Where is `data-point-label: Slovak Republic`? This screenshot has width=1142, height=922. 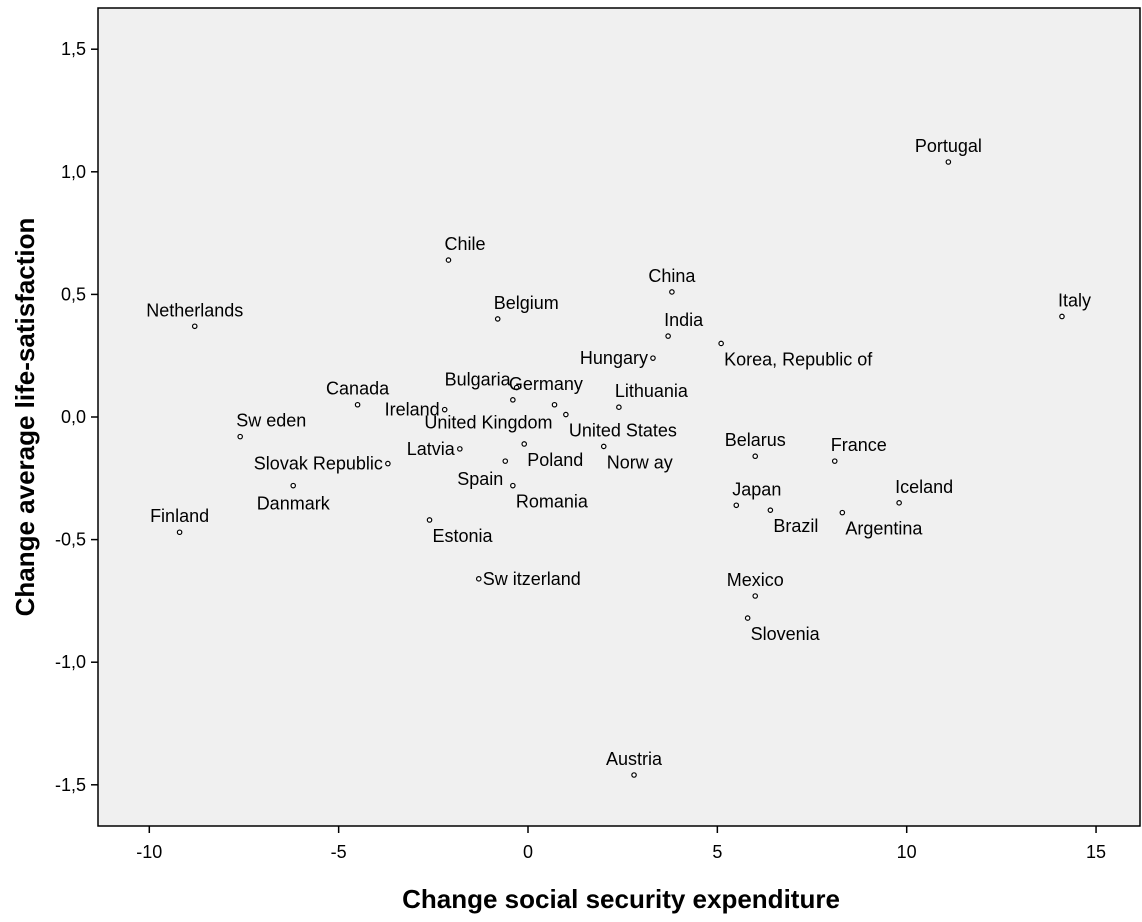
data-point-label: Slovak Republic is located at coordinates (318, 464).